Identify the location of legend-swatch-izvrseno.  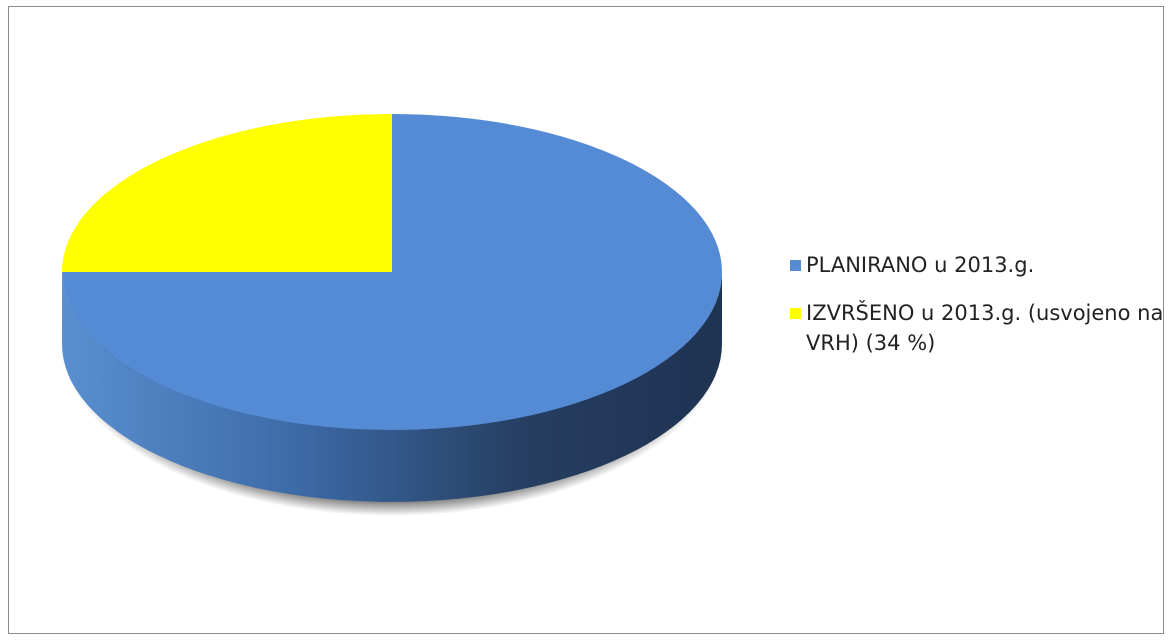
(795, 313).